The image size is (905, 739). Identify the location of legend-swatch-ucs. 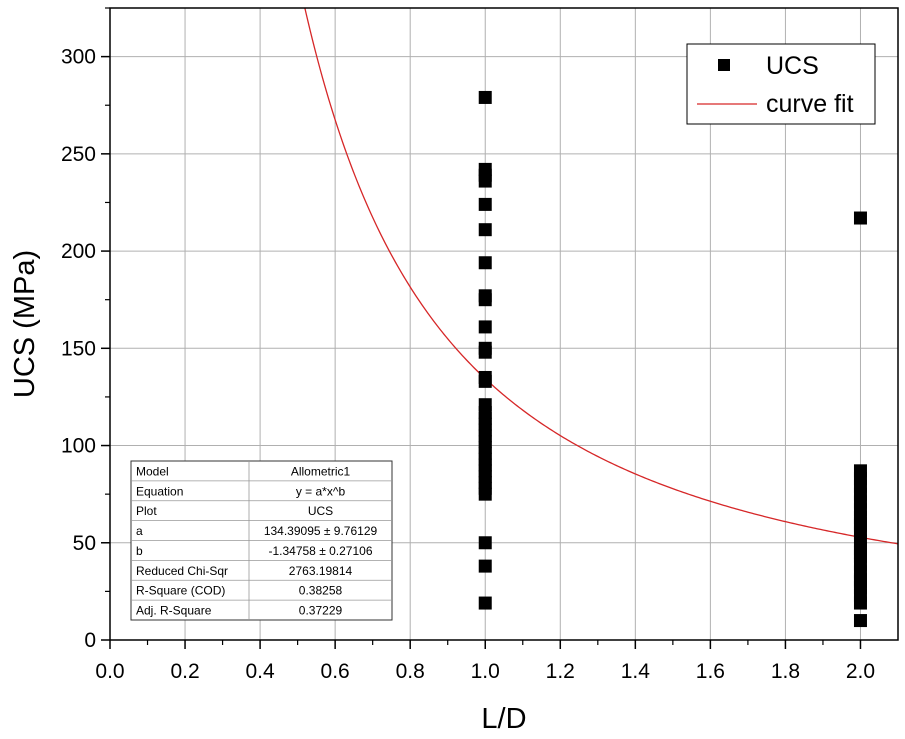
(724, 65).